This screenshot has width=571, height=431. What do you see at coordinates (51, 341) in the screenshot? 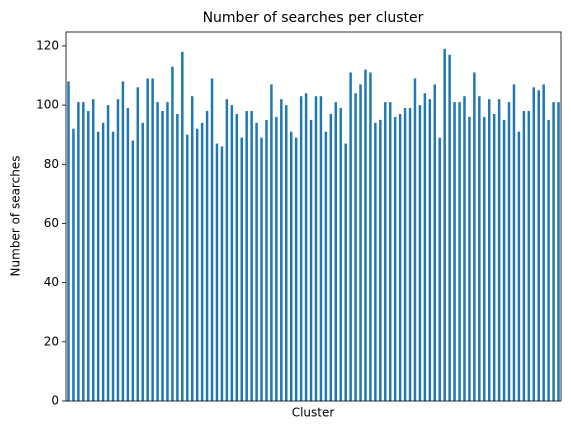
I see `y-tick-label: 20` at bounding box center [51, 341].